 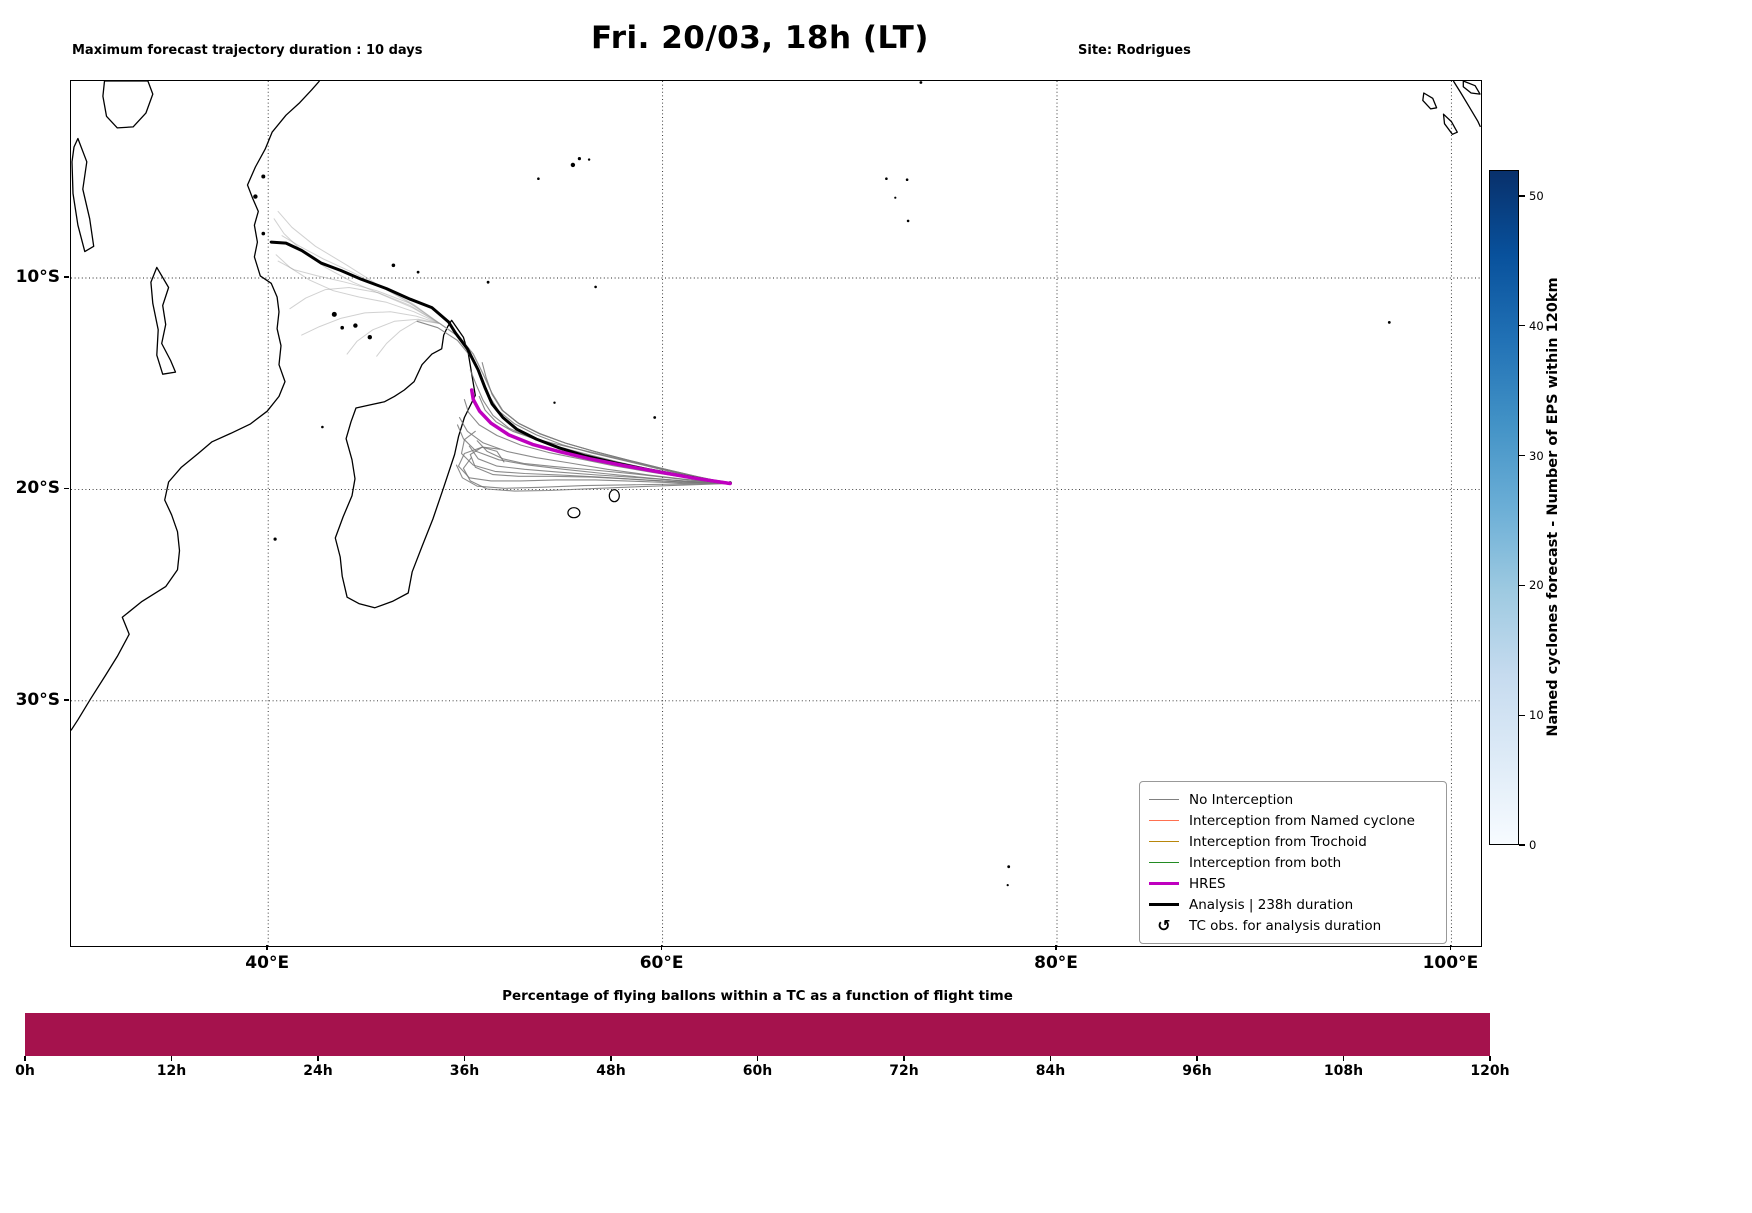 What do you see at coordinates (1490, 1071) in the screenshot?
I see `flight-time-tick-label: 120h` at bounding box center [1490, 1071].